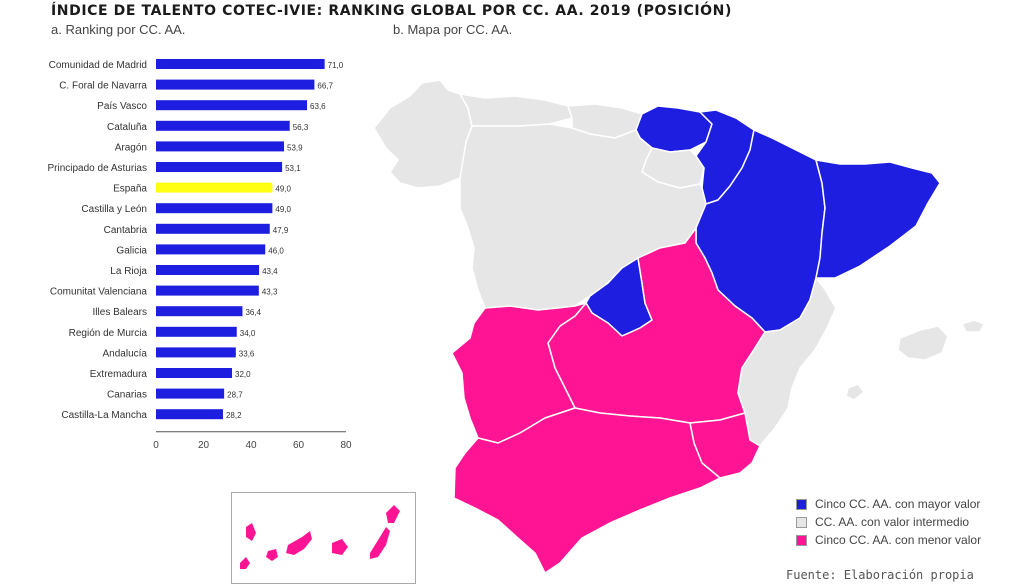 The image size is (1024, 584). What do you see at coordinates (293, 168) in the screenshot?
I see `value-label: 53,1` at bounding box center [293, 168].